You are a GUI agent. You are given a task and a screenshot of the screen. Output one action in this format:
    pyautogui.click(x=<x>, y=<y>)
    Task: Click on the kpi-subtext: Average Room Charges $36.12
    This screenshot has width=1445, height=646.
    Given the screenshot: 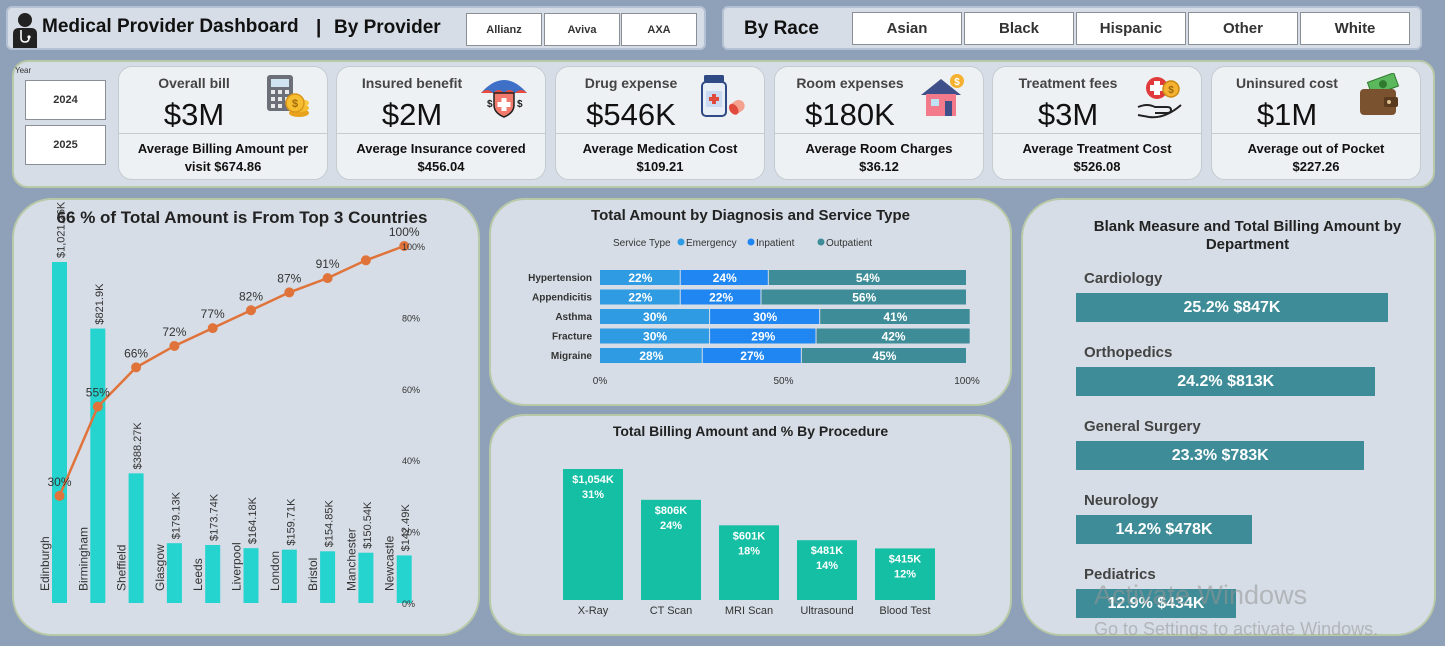 What is the action you would take?
    pyautogui.click(x=879, y=158)
    